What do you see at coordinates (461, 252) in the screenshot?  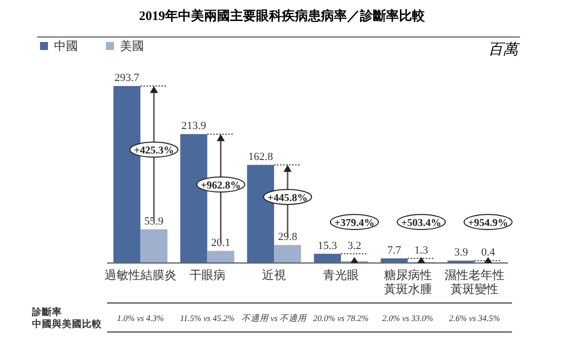 I see `data-label: 3.9` at bounding box center [461, 252].